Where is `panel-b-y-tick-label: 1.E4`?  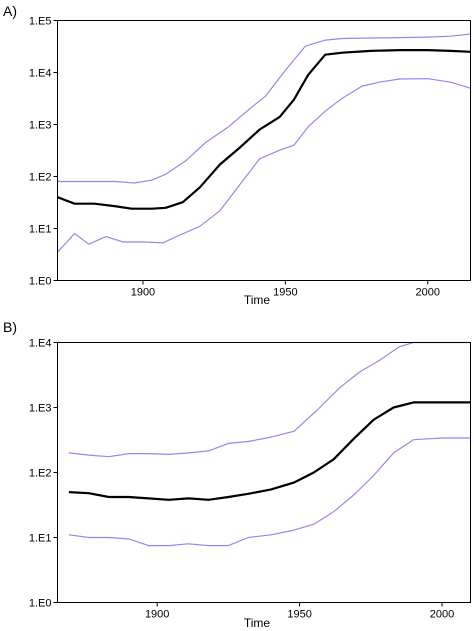 panel-b-y-tick-label: 1.E4 is located at coordinates (40, 344).